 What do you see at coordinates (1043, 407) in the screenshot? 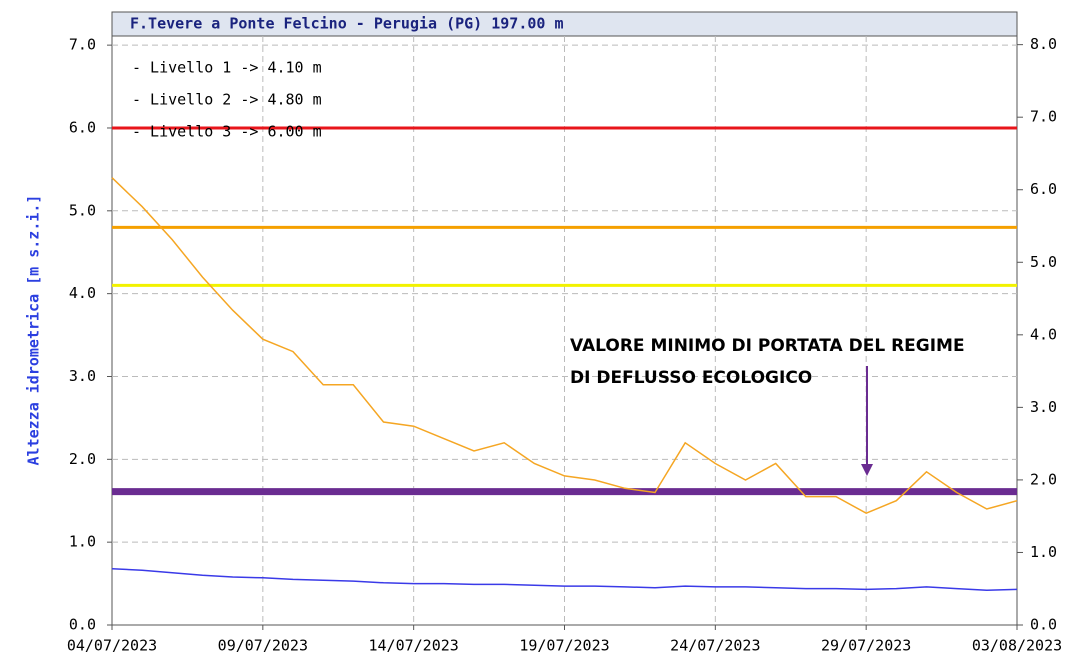
I see `y2-tick-label: 3.0` at bounding box center [1043, 407].